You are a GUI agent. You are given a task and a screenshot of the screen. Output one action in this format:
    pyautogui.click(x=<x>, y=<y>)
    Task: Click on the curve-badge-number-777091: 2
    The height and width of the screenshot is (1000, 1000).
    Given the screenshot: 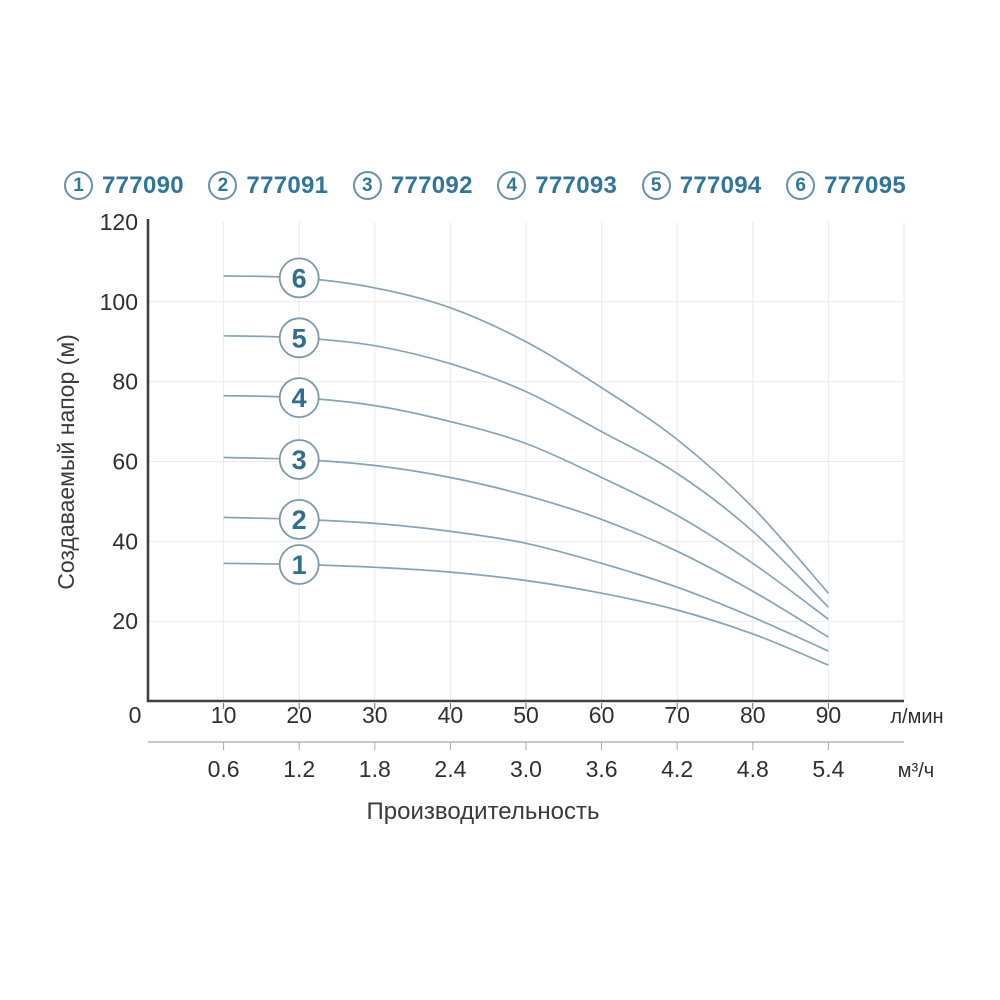 What is the action you would take?
    pyautogui.click(x=299, y=520)
    